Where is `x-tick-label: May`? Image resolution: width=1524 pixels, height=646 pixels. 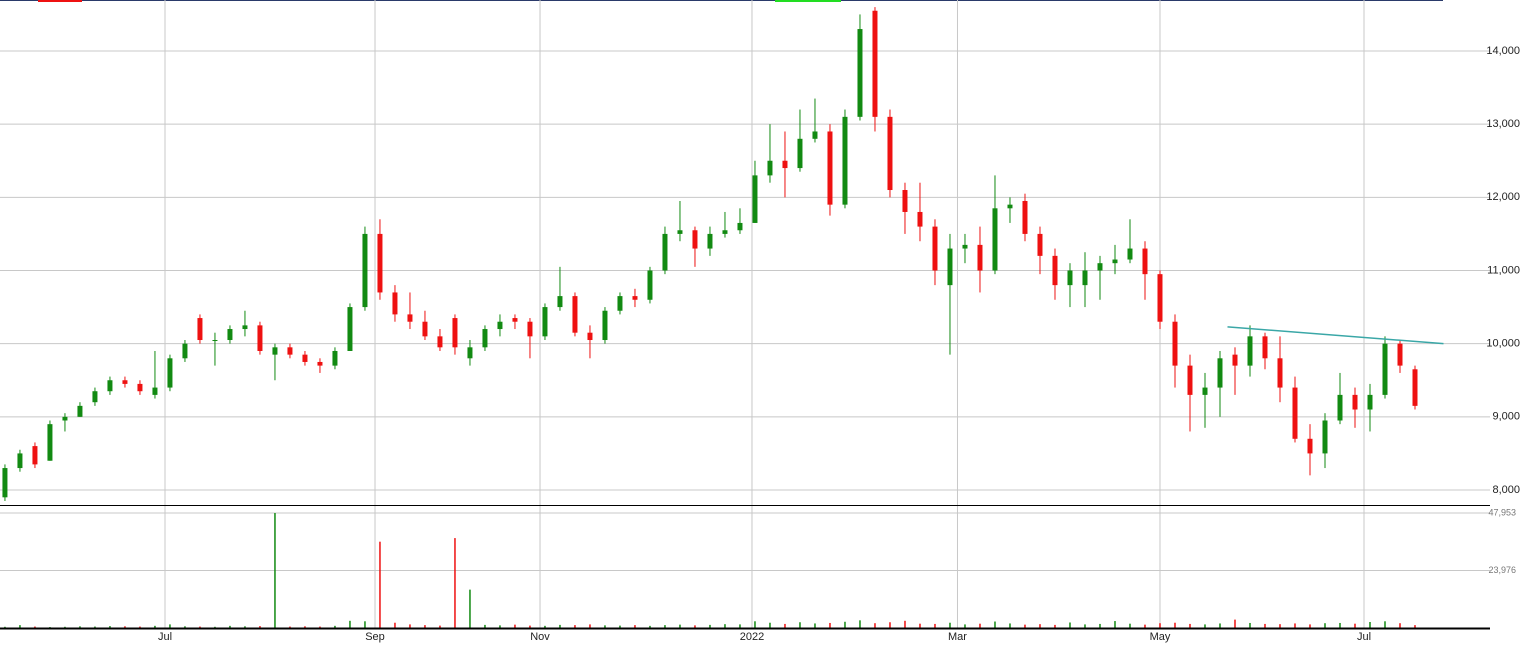 x-tick-label: May is located at coordinates (1160, 637).